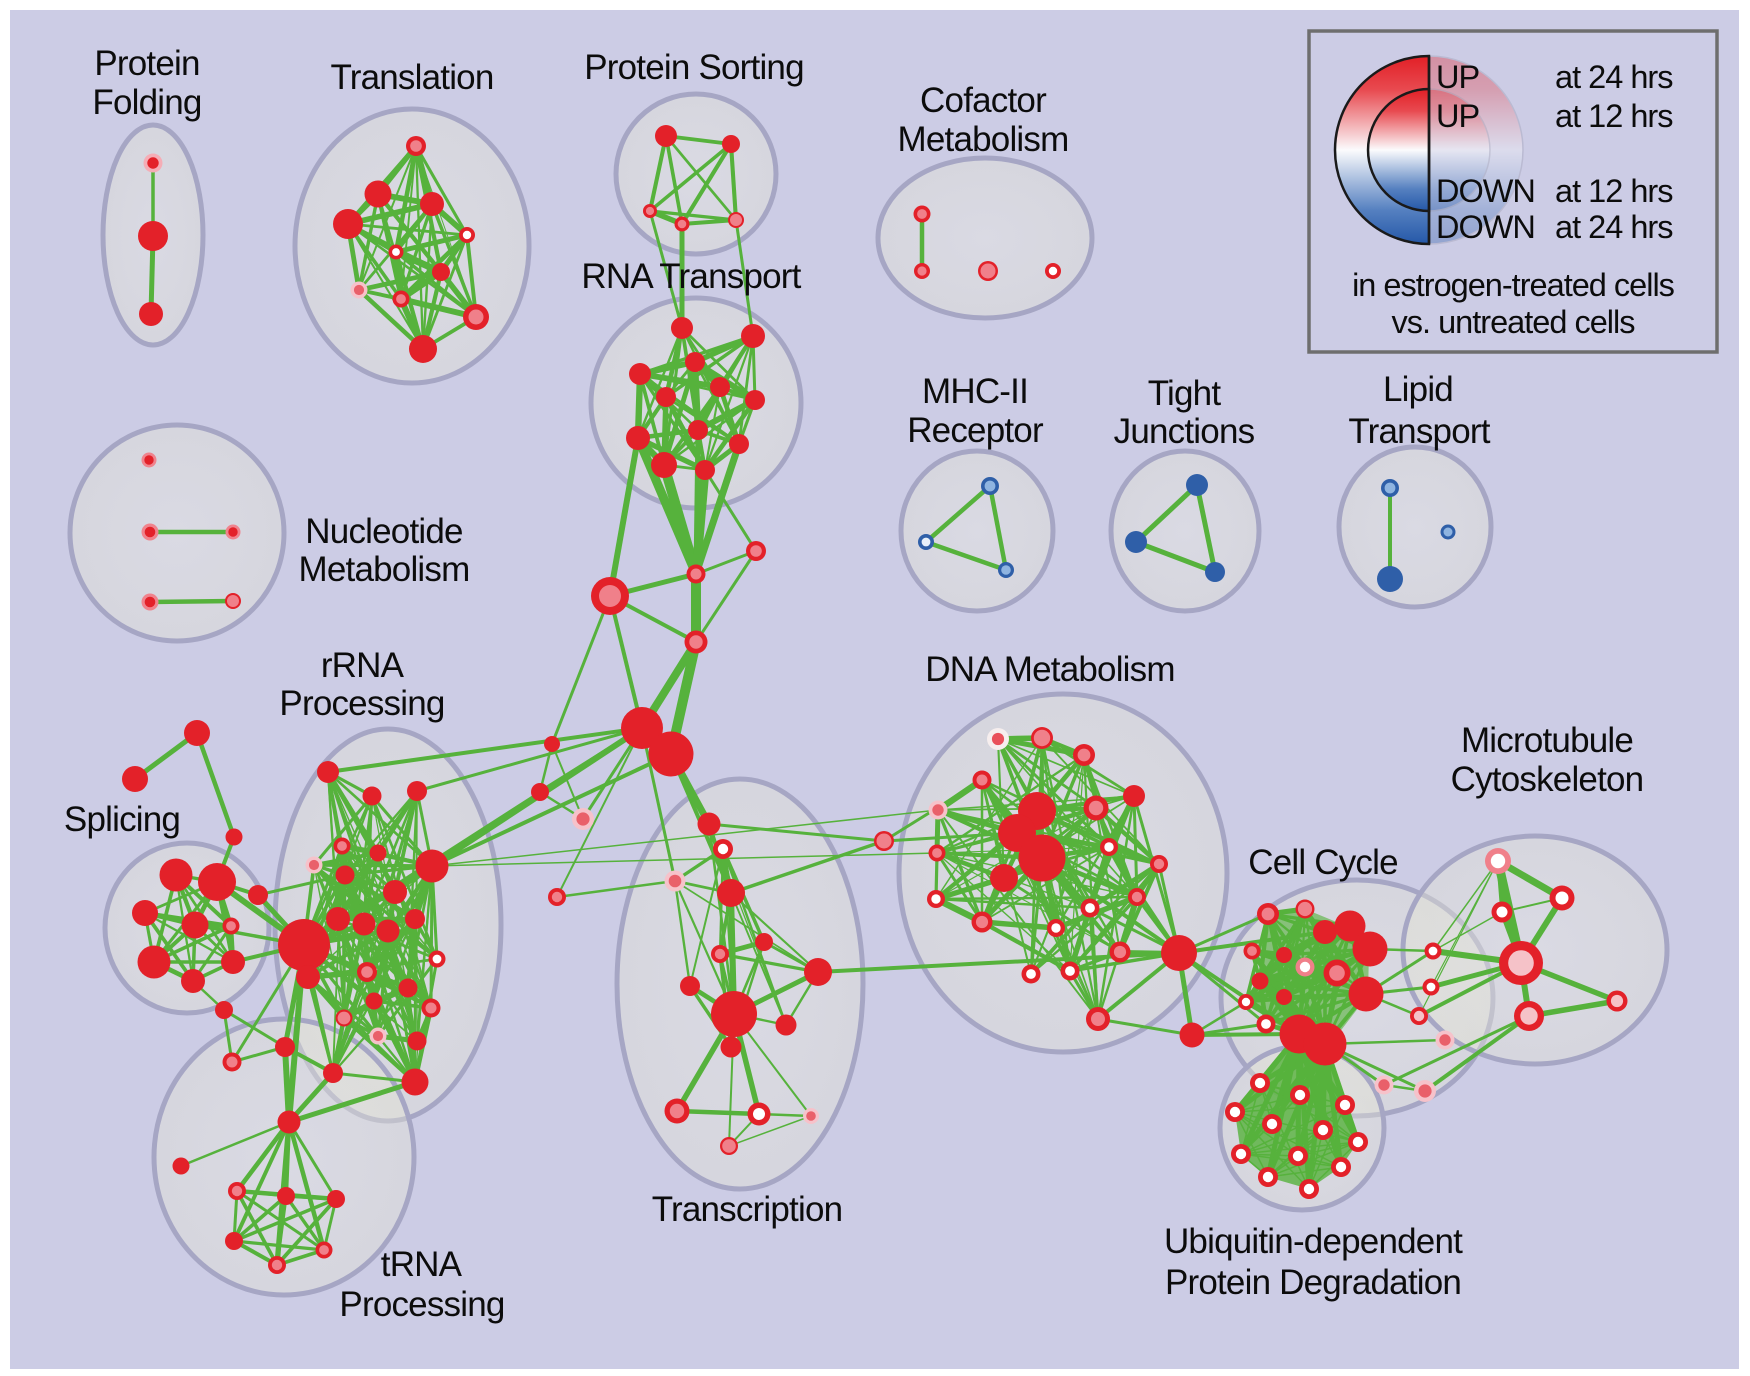  Describe the element at coordinates (691, 276) in the screenshot. I see `svg-text: RNA Transport` at that location.